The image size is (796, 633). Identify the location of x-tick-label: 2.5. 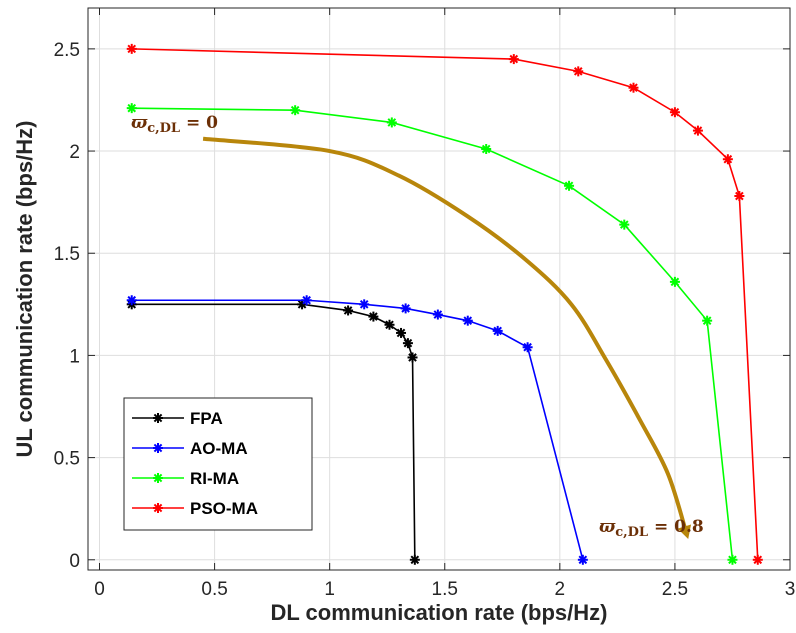
(675, 589).